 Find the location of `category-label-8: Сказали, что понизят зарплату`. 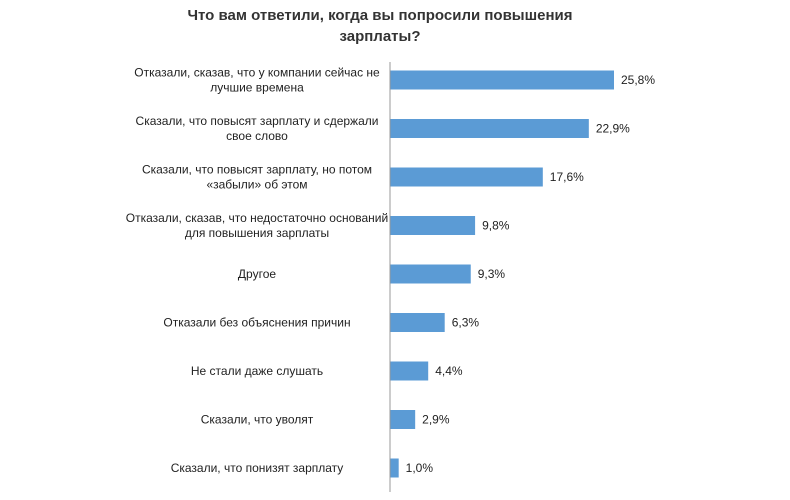

category-label-8: Сказали, что понизят зарплату is located at coordinates (257, 468).